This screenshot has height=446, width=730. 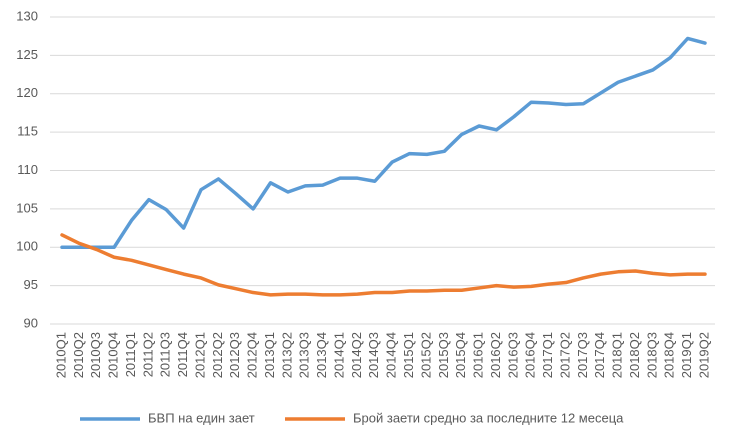 I want to click on legend-label: БВП на един зает, so click(x=201, y=417).